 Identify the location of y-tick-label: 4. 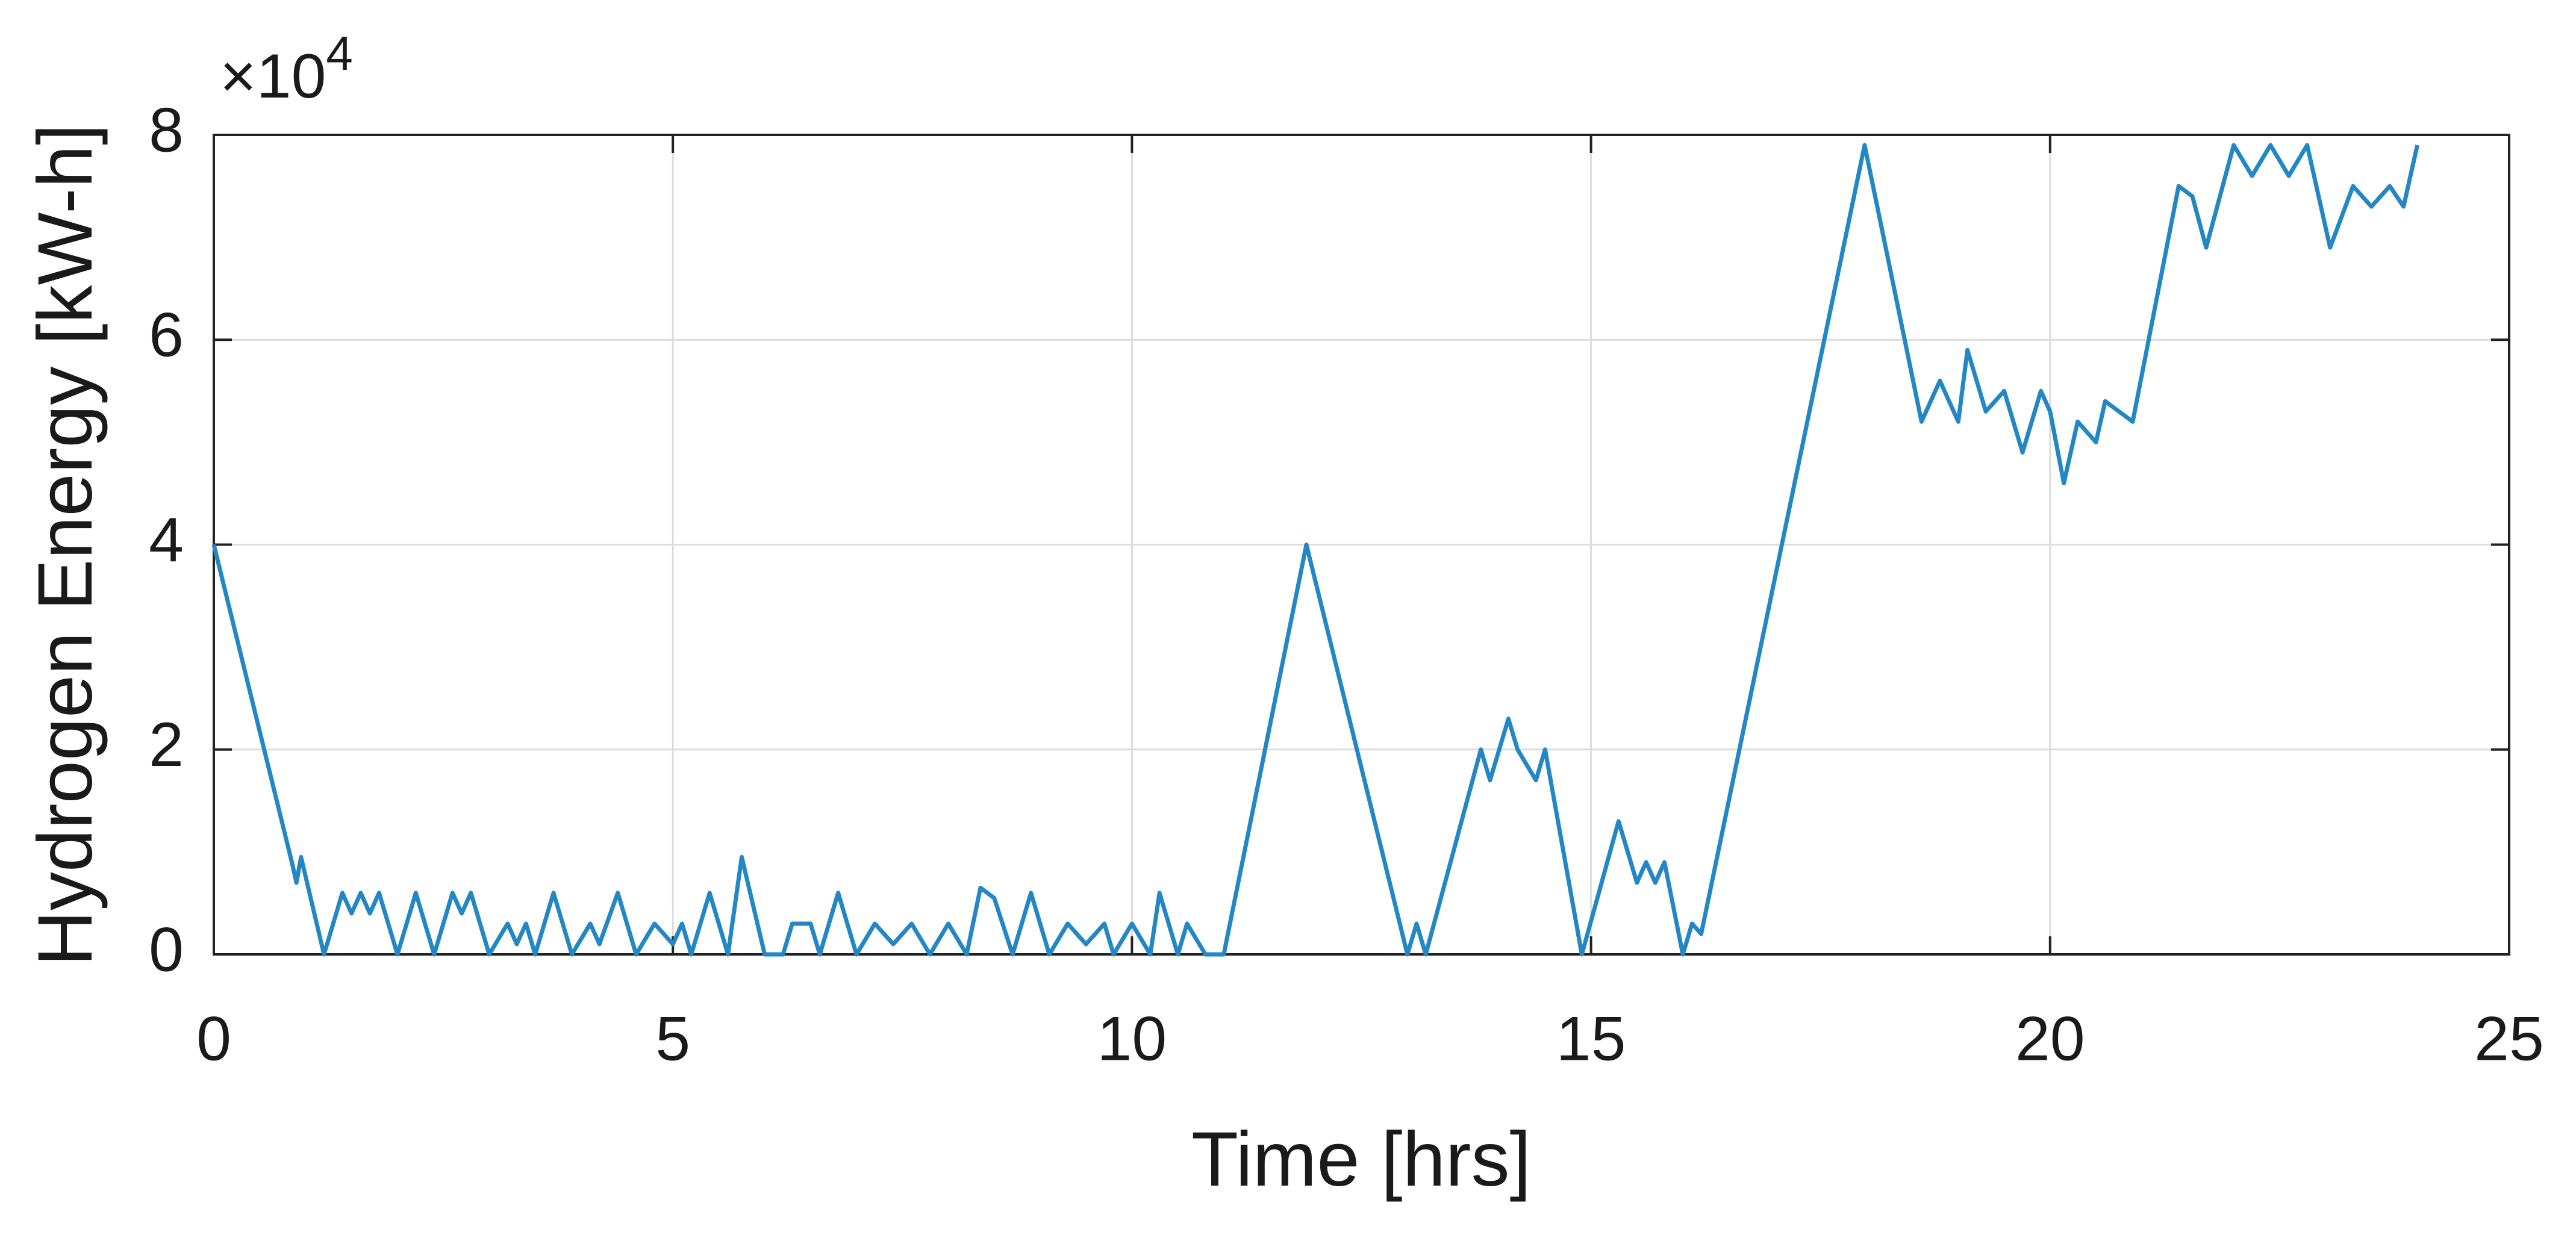
(166, 540).